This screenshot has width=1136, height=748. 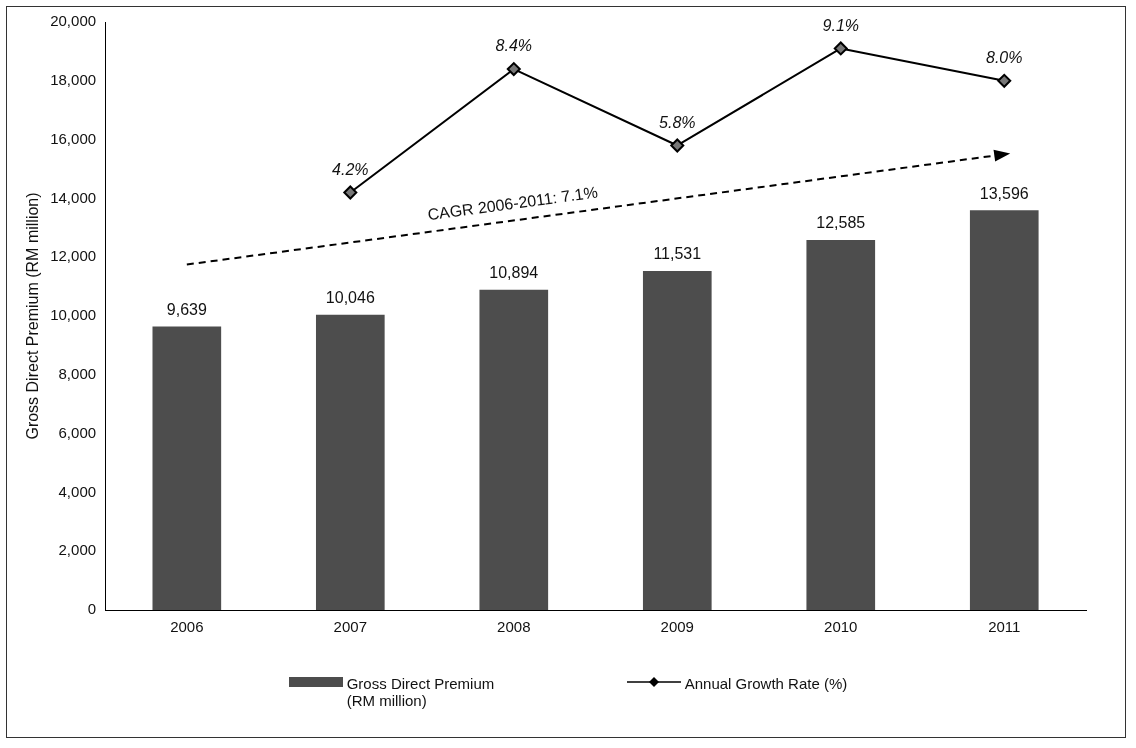 What do you see at coordinates (73, 315) in the screenshot?
I see `y-tick-label: 10,000` at bounding box center [73, 315].